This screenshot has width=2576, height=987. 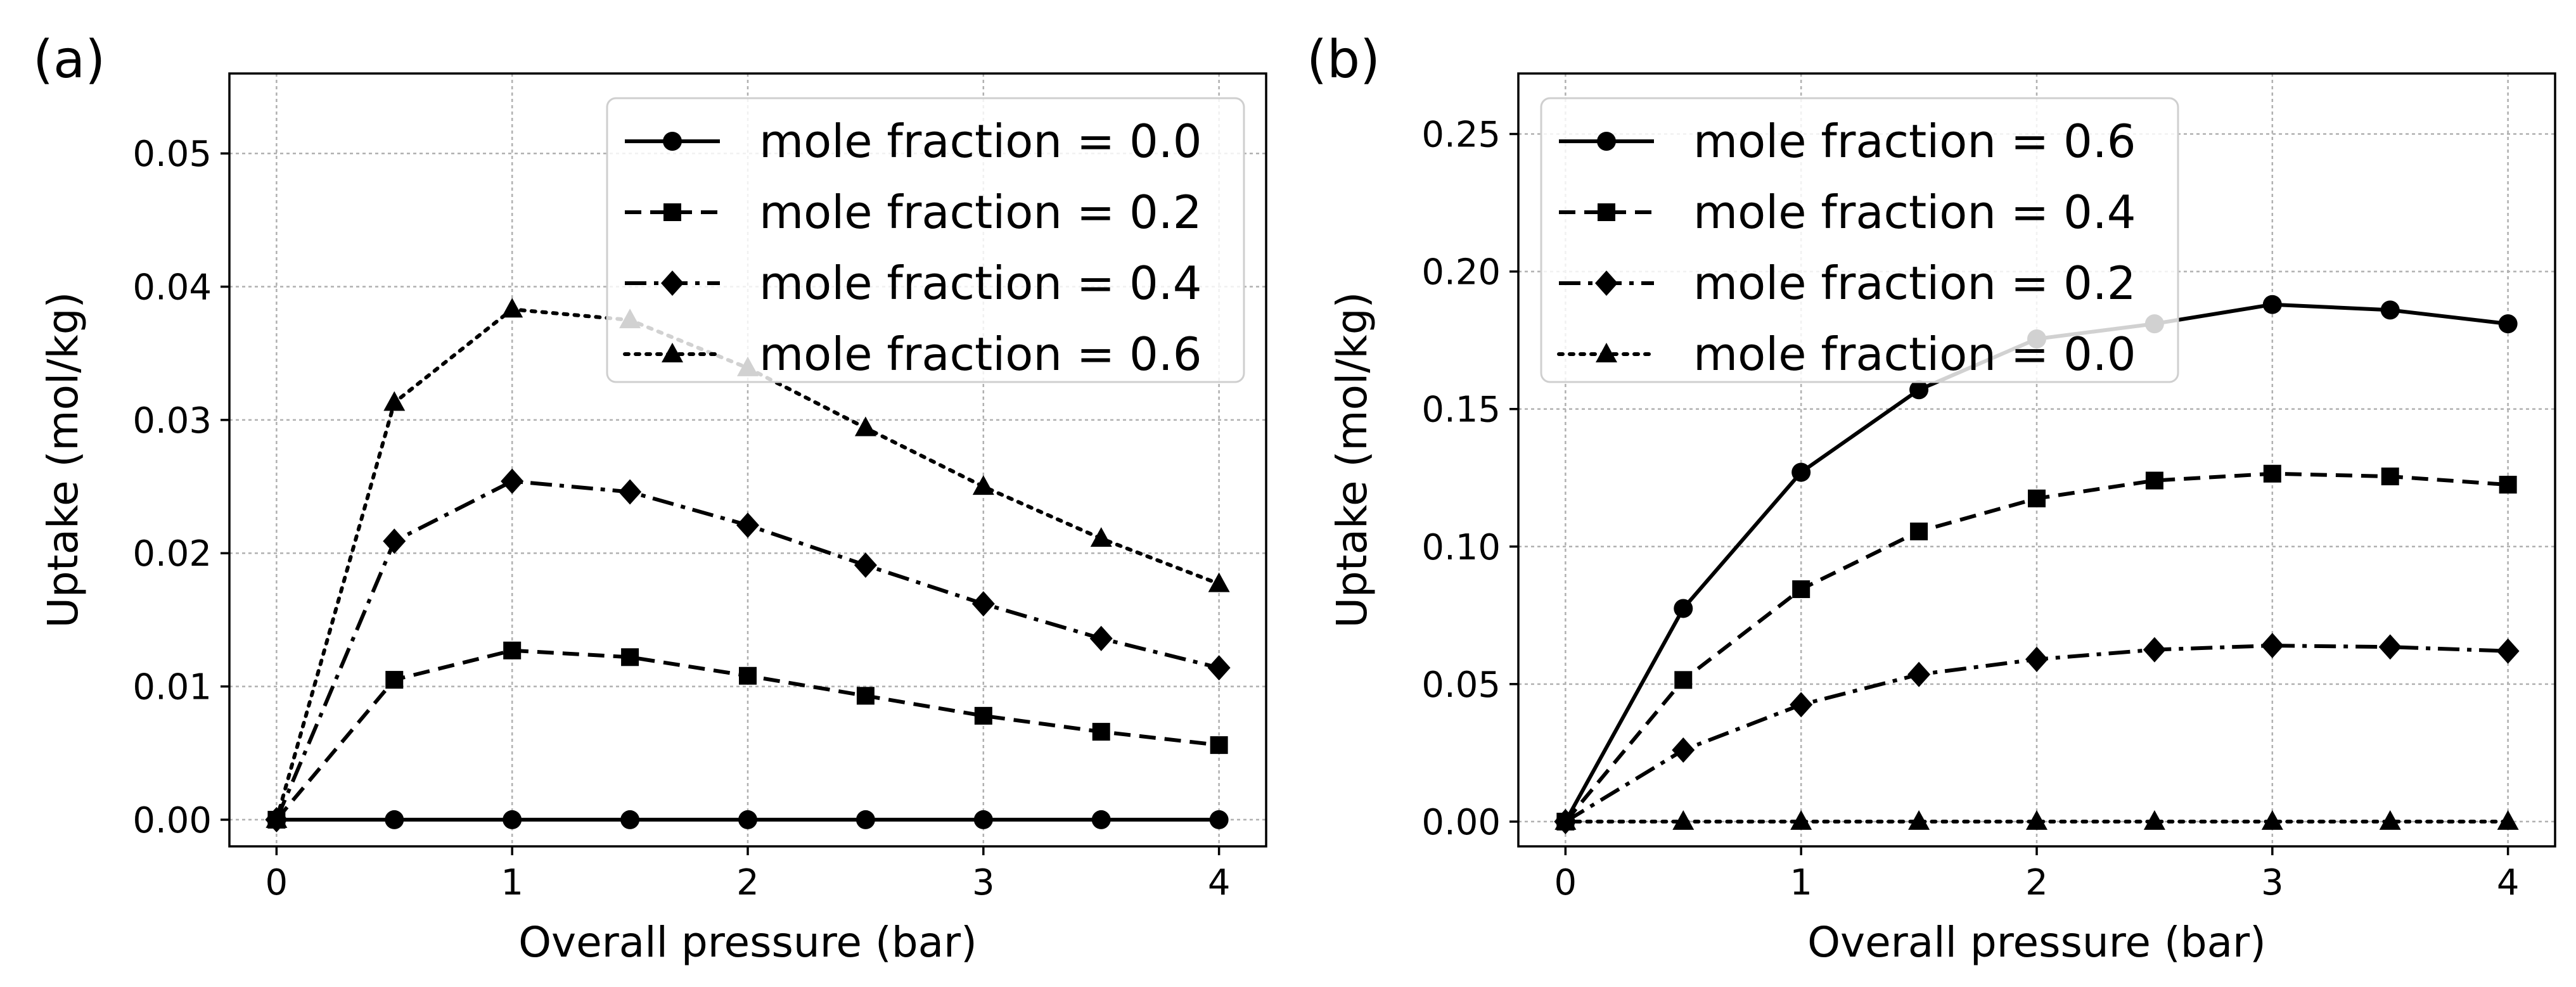 I want to click on y-tick-label: 0.15, so click(x=1461, y=410).